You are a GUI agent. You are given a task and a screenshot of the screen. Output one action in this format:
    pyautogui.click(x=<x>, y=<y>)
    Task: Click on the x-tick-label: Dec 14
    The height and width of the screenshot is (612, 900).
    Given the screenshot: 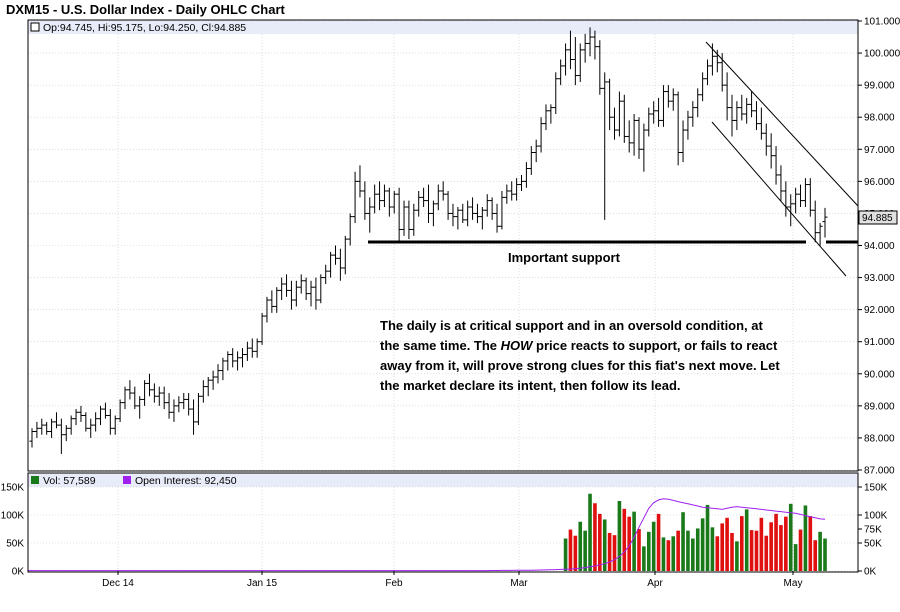 What is the action you would take?
    pyautogui.click(x=118, y=583)
    